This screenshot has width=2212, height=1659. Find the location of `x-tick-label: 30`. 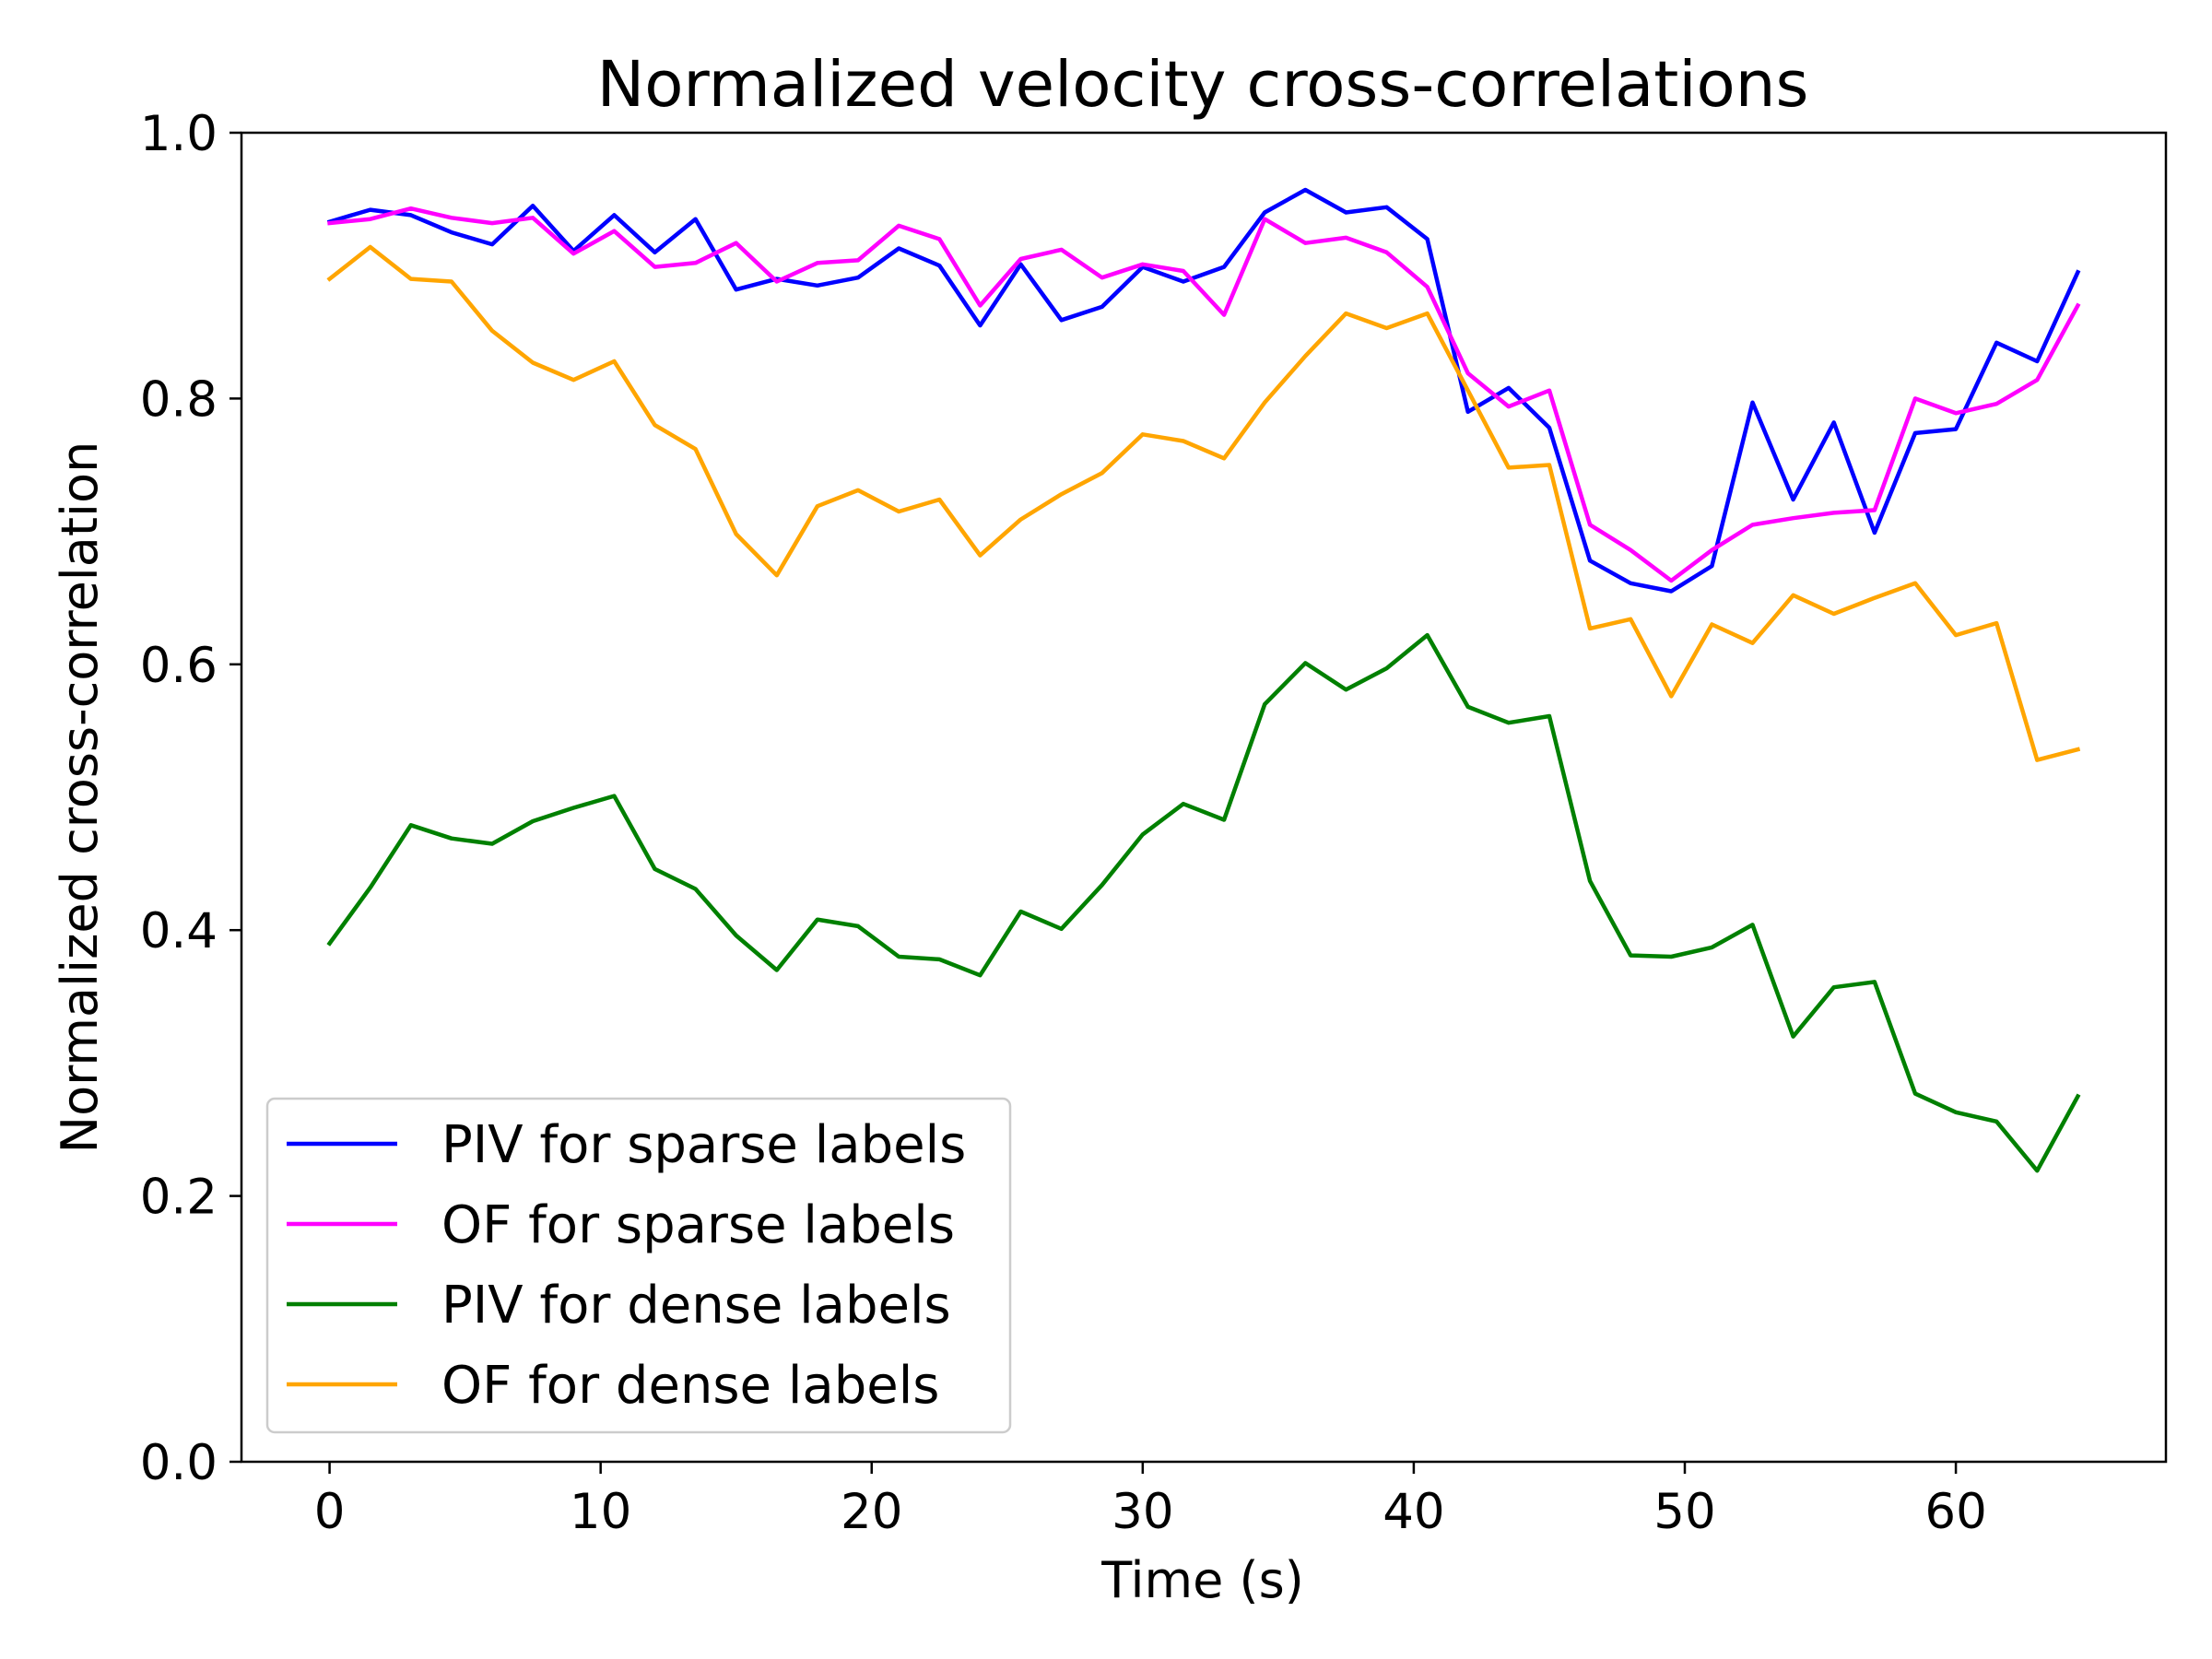

x-tick-label: 30 is located at coordinates (1142, 1512).